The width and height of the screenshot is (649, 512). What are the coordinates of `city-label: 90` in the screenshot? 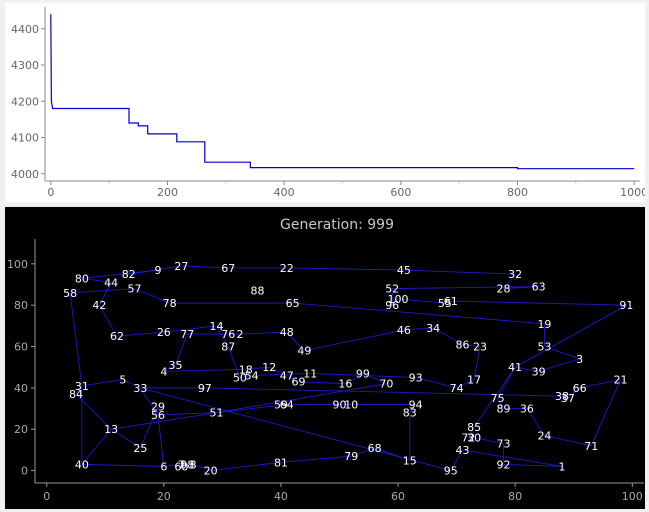 It's located at (340, 404).